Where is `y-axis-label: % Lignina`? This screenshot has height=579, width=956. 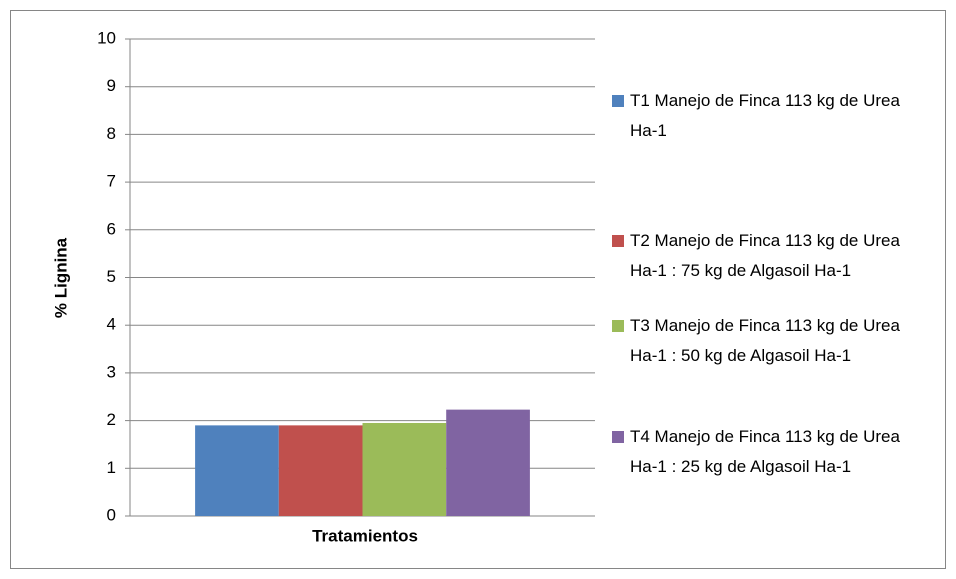 y-axis-label: % Lignina is located at coordinates (60, 277).